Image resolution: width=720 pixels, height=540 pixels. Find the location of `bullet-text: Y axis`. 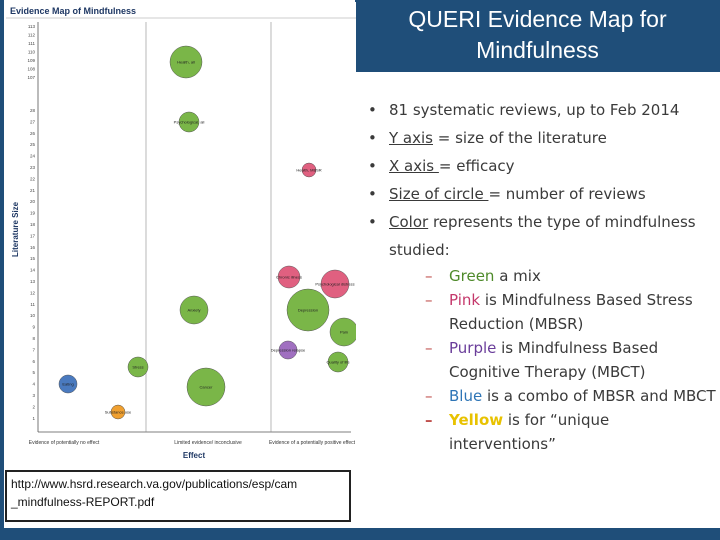

bullet-text: Y axis is located at coordinates (411, 138).